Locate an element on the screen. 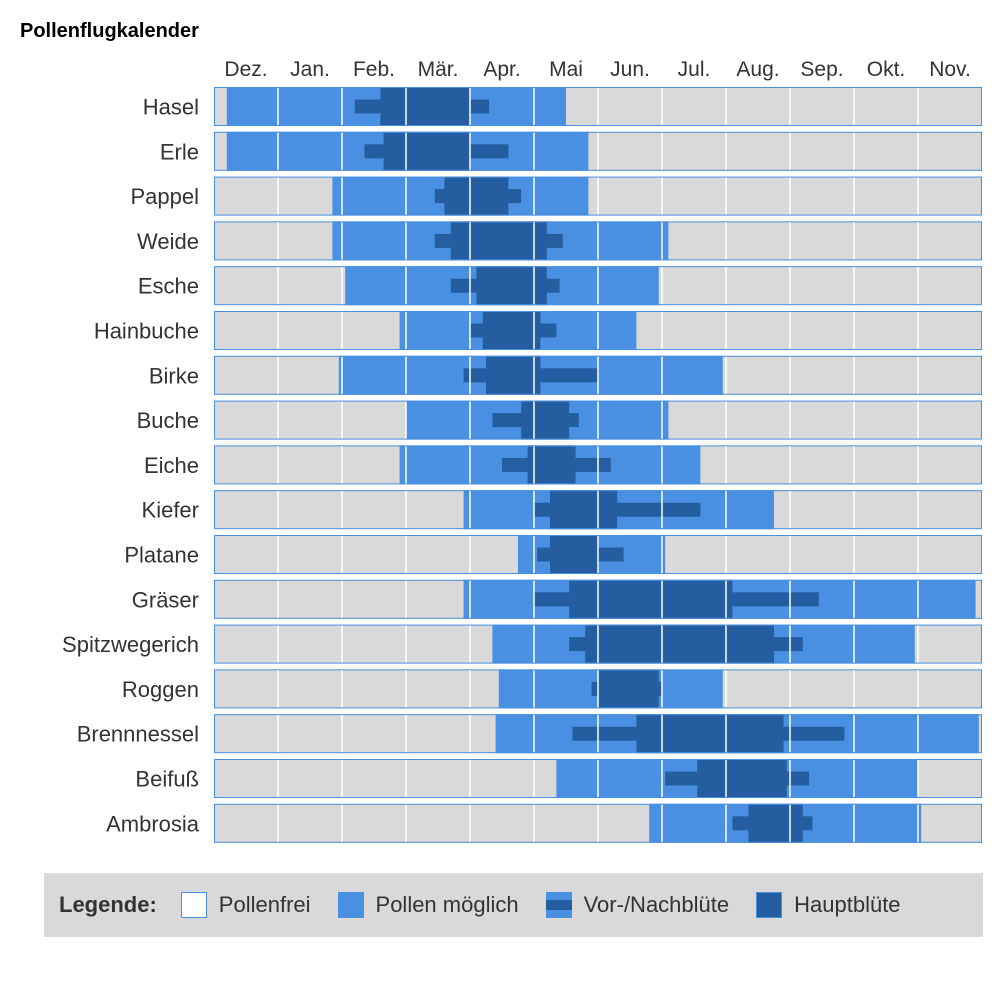  month-label: Mär. is located at coordinates (438, 69).